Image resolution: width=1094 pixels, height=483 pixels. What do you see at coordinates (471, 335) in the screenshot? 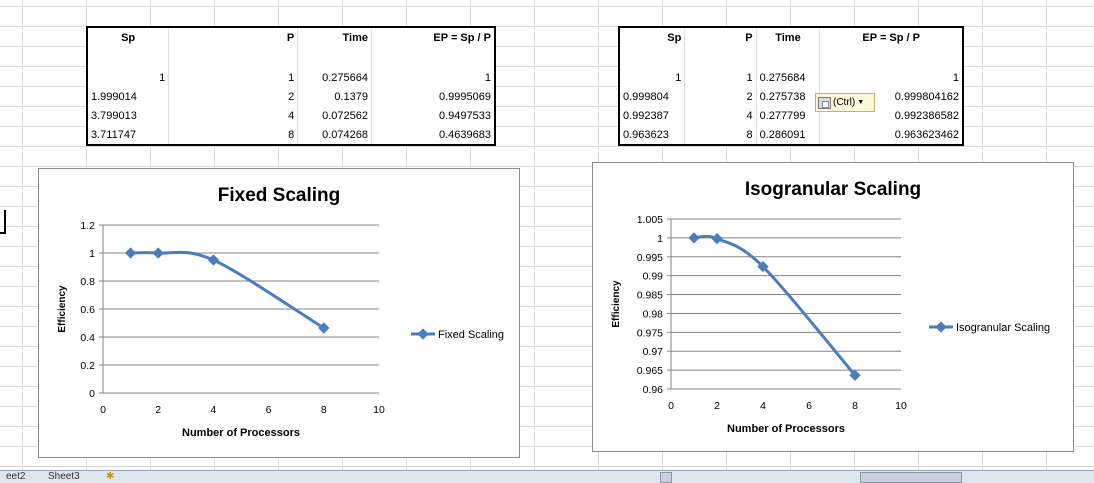
I see `legend-label: Fixed Scaling` at bounding box center [471, 335].